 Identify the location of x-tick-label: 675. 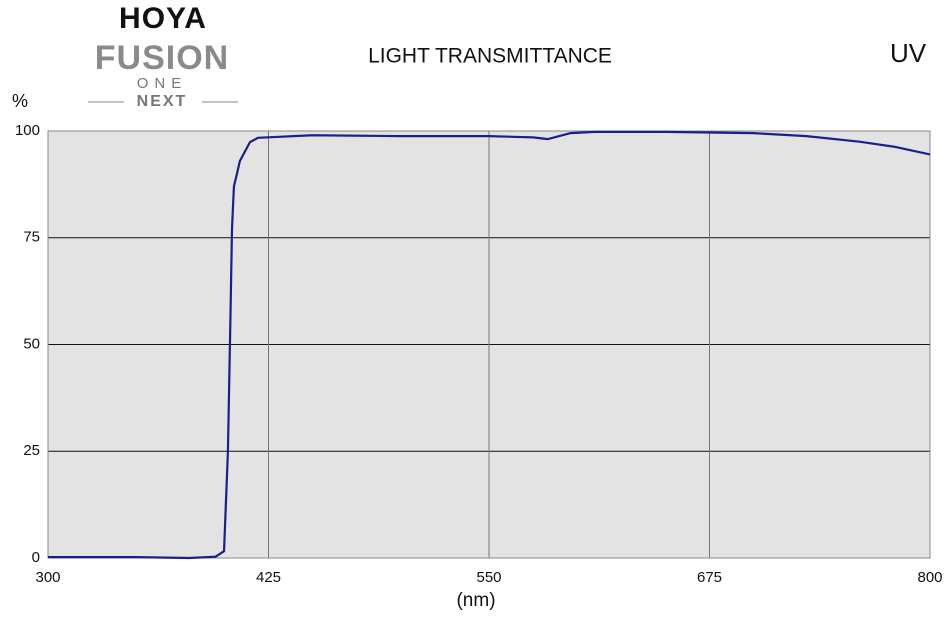
(709, 577).